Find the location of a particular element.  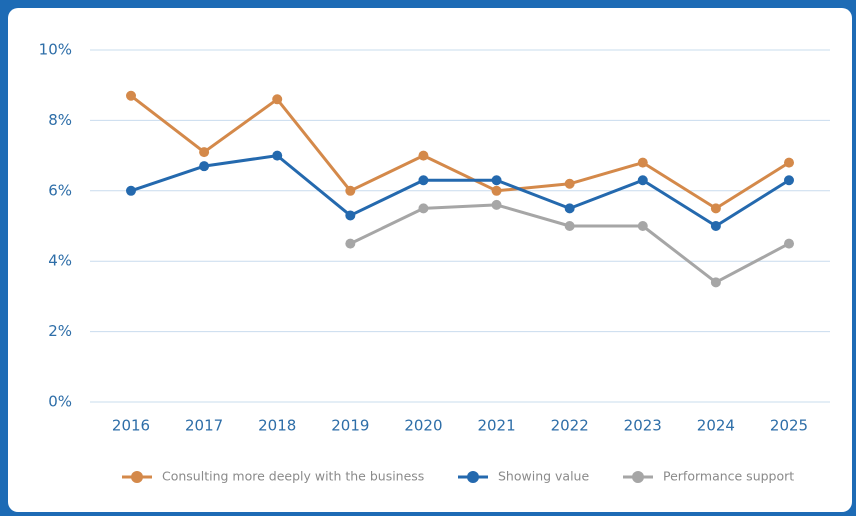

x-tick-label: 2023 is located at coordinates (643, 426).